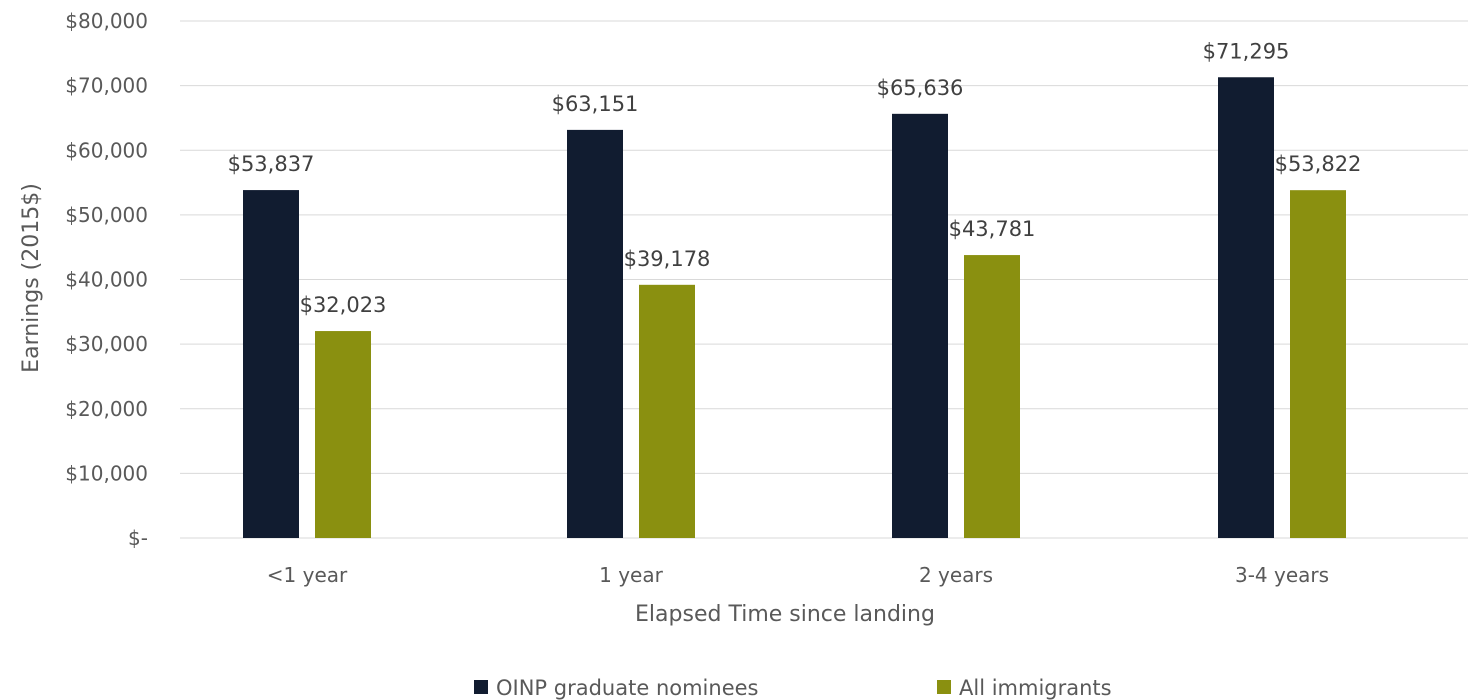 The image size is (1468, 700). Describe the element at coordinates (1246, 51) in the screenshot. I see `data-label: $71,295` at that location.